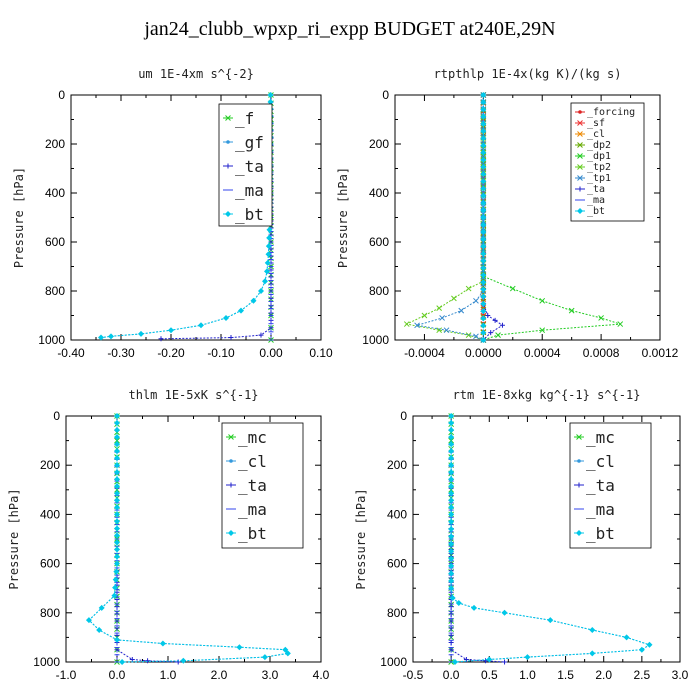 The width and height of the screenshot is (700, 700). Describe the element at coordinates (599, 178) in the screenshot. I see `legend-label: _tp1` at that location.